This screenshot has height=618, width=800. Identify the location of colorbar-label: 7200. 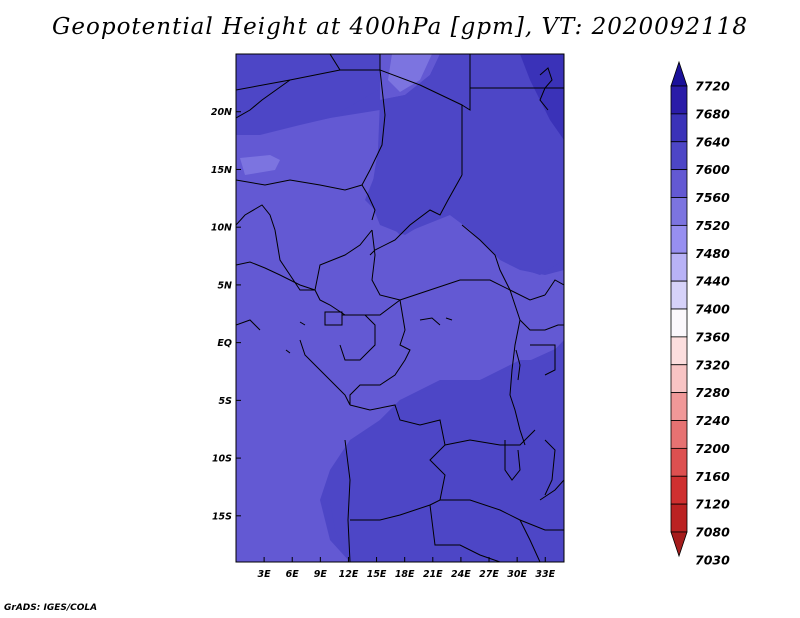
(712, 448).